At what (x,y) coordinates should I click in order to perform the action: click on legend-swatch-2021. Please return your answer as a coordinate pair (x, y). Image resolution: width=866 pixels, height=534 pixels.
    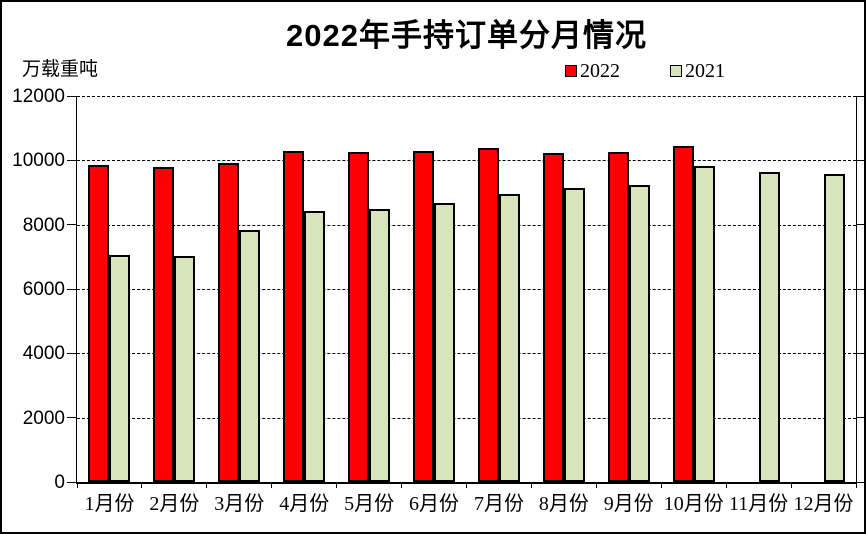
    Looking at the image, I should click on (676, 71).